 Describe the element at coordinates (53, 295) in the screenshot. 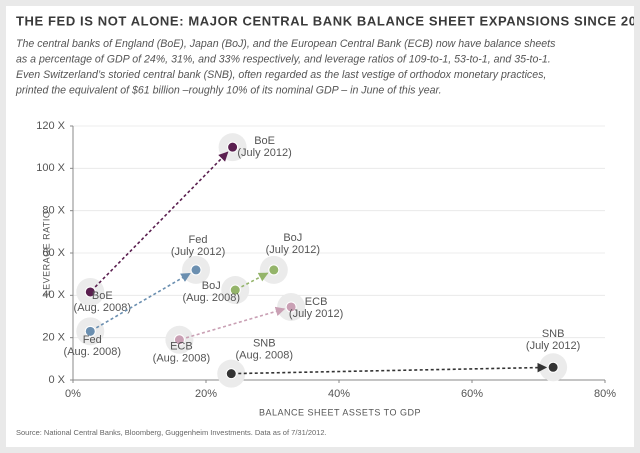

I see `y-tick-label: 40 X` at that location.